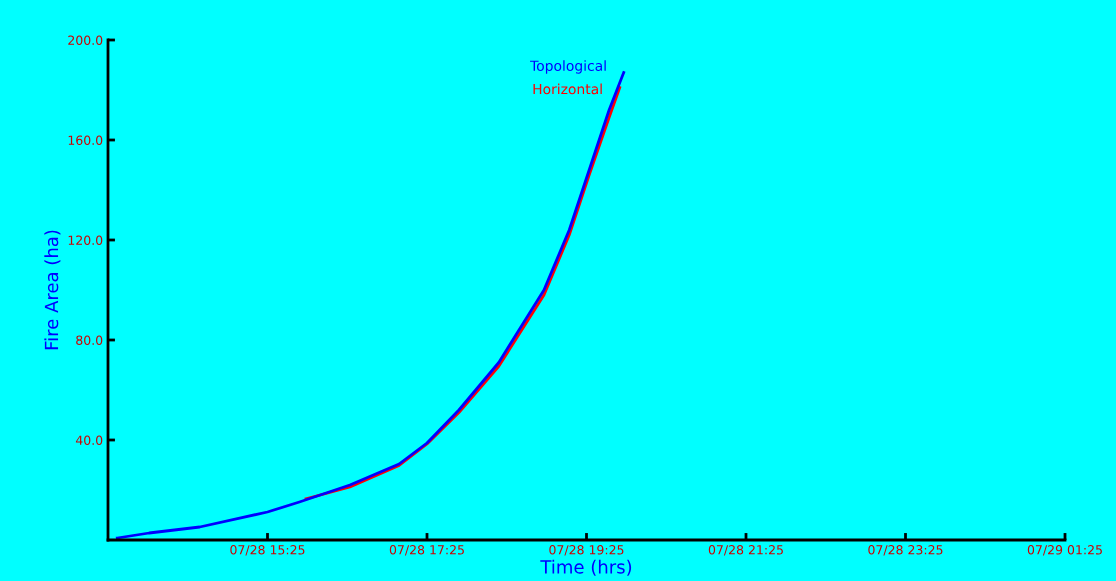  Describe the element at coordinates (89, 340) in the screenshot. I see `y-tick-label: 80.0` at that location.